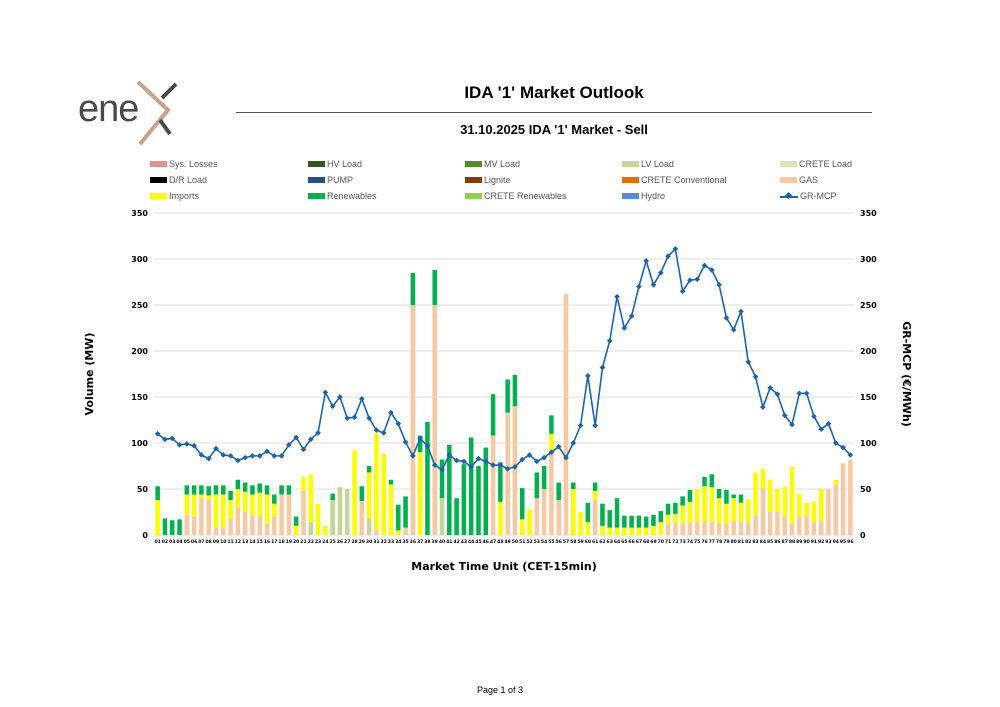 The height and width of the screenshot is (707, 1000). Describe the element at coordinates (602, 542) in the screenshot. I see `x-tick-label: 62` at that location.